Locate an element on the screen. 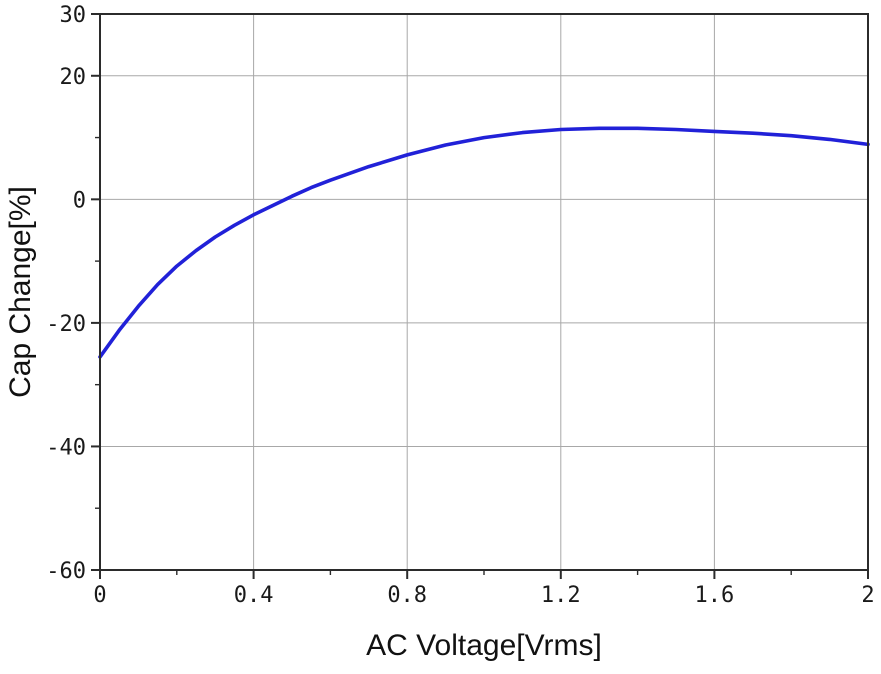  x-tick-label: 1.2 is located at coordinates (561, 595).